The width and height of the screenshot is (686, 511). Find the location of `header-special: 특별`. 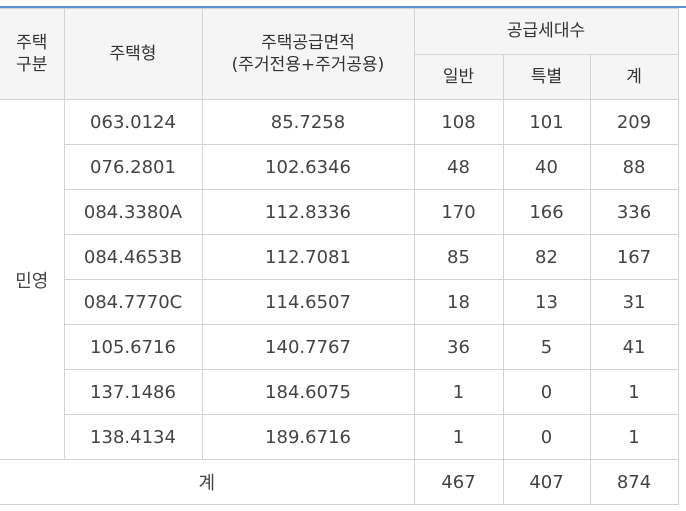

header-special: 특별 is located at coordinates (546, 77).